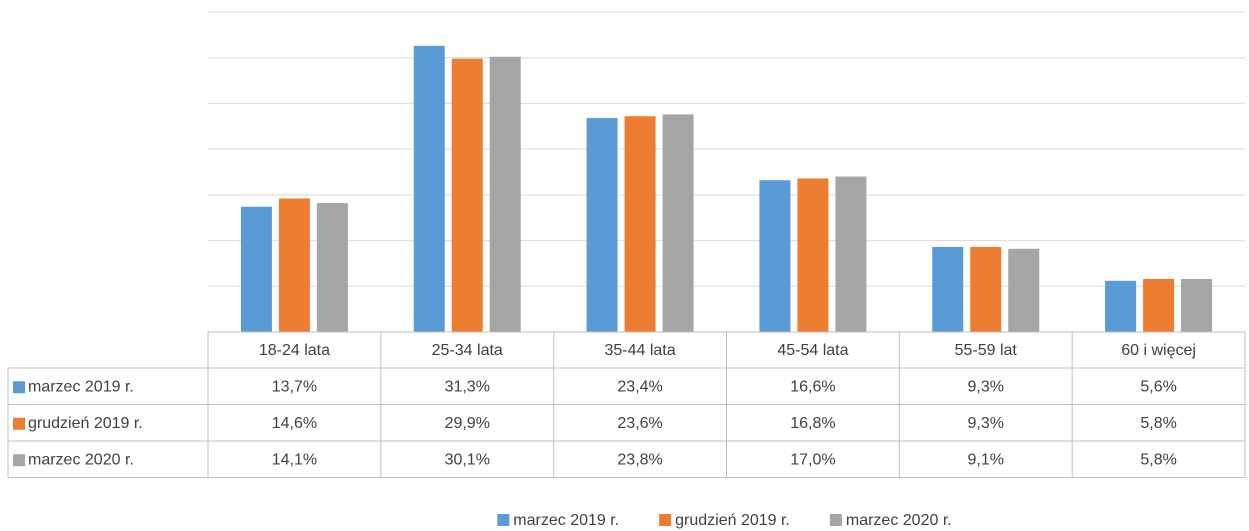  I want to click on table-cell: 29,9%, so click(467, 423).